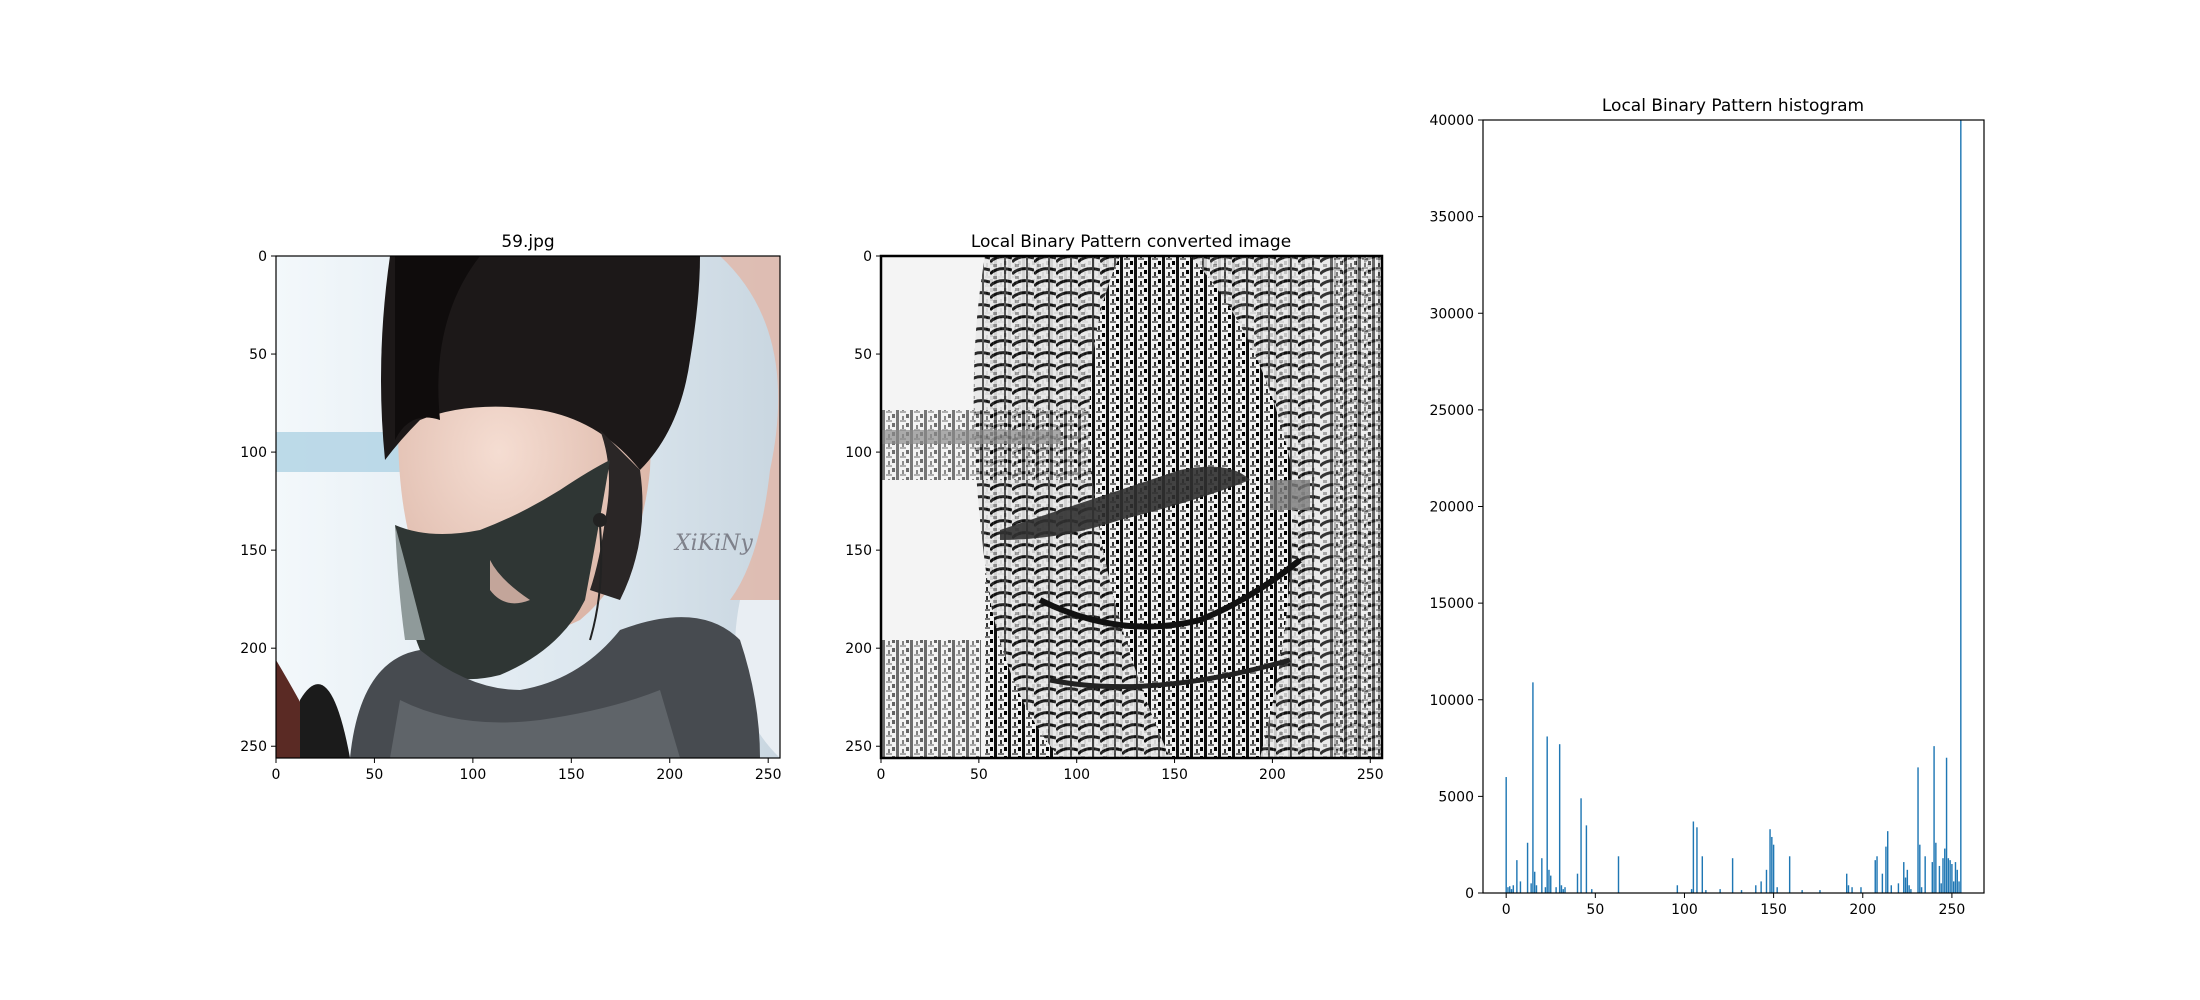 The image size is (2200, 1000). What do you see at coordinates (1451, 701) in the screenshot?
I see `histogram-ytick-label: 10000` at bounding box center [1451, 701].